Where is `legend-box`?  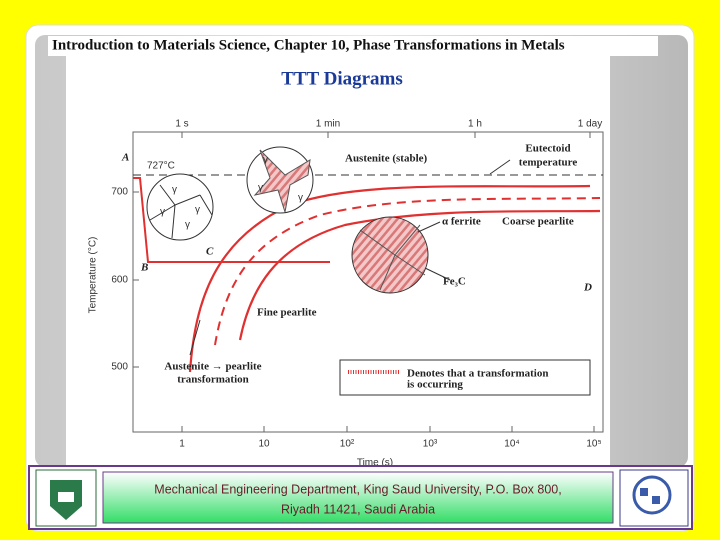 legend-box is located at coordinates (465, 377).